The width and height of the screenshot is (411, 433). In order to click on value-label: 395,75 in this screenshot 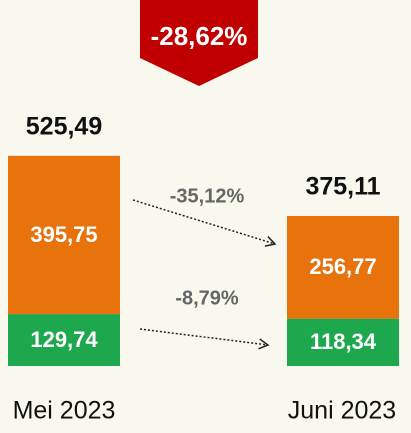, I will do `click(63, 234)`.